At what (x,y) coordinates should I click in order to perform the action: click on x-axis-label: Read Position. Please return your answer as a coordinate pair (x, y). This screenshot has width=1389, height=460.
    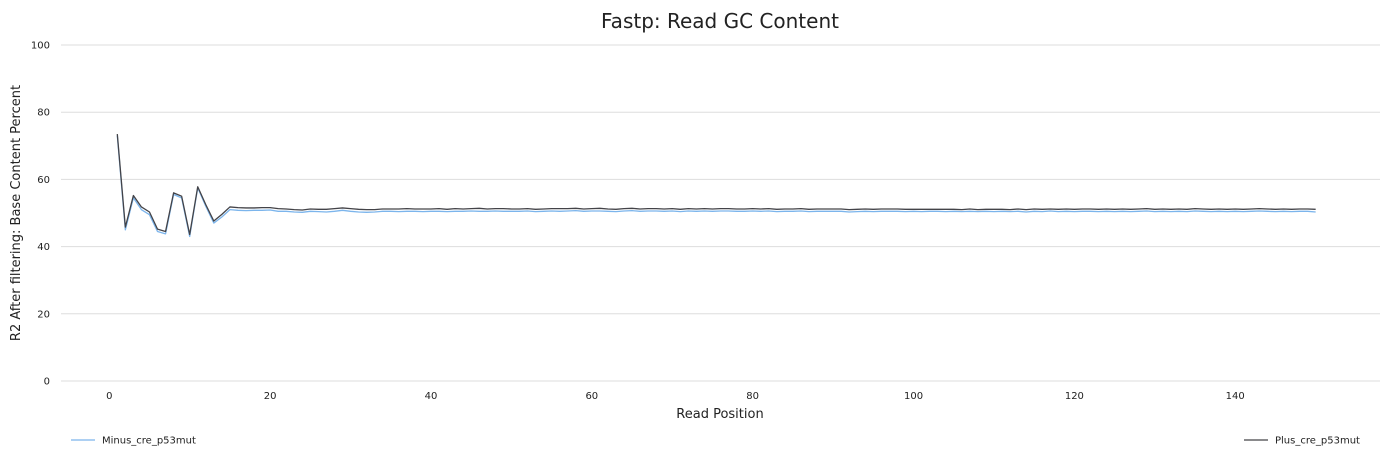
    Looking at the image, I should click on (719, 414).